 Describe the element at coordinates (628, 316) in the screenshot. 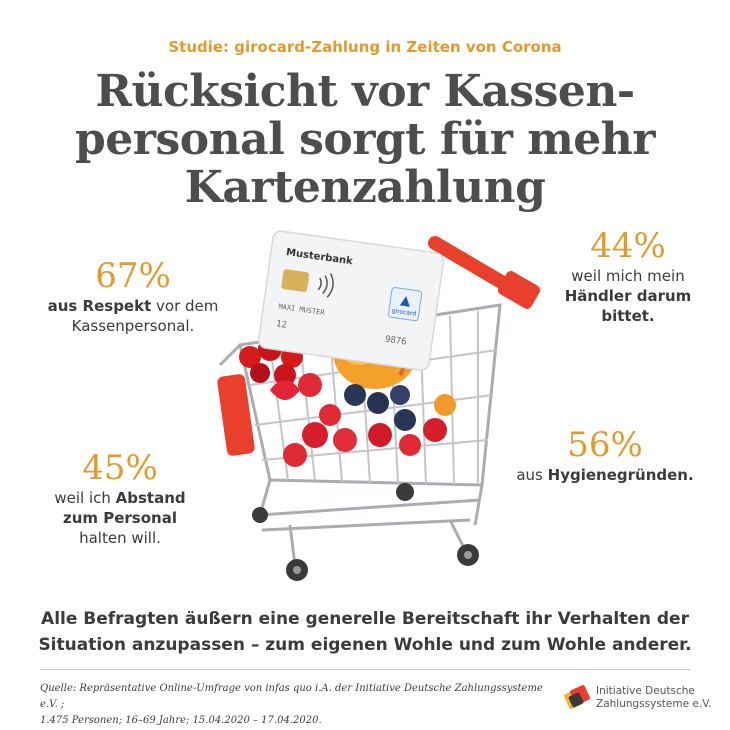

I see `stat-merchant-bold2: bittet.` at that location.